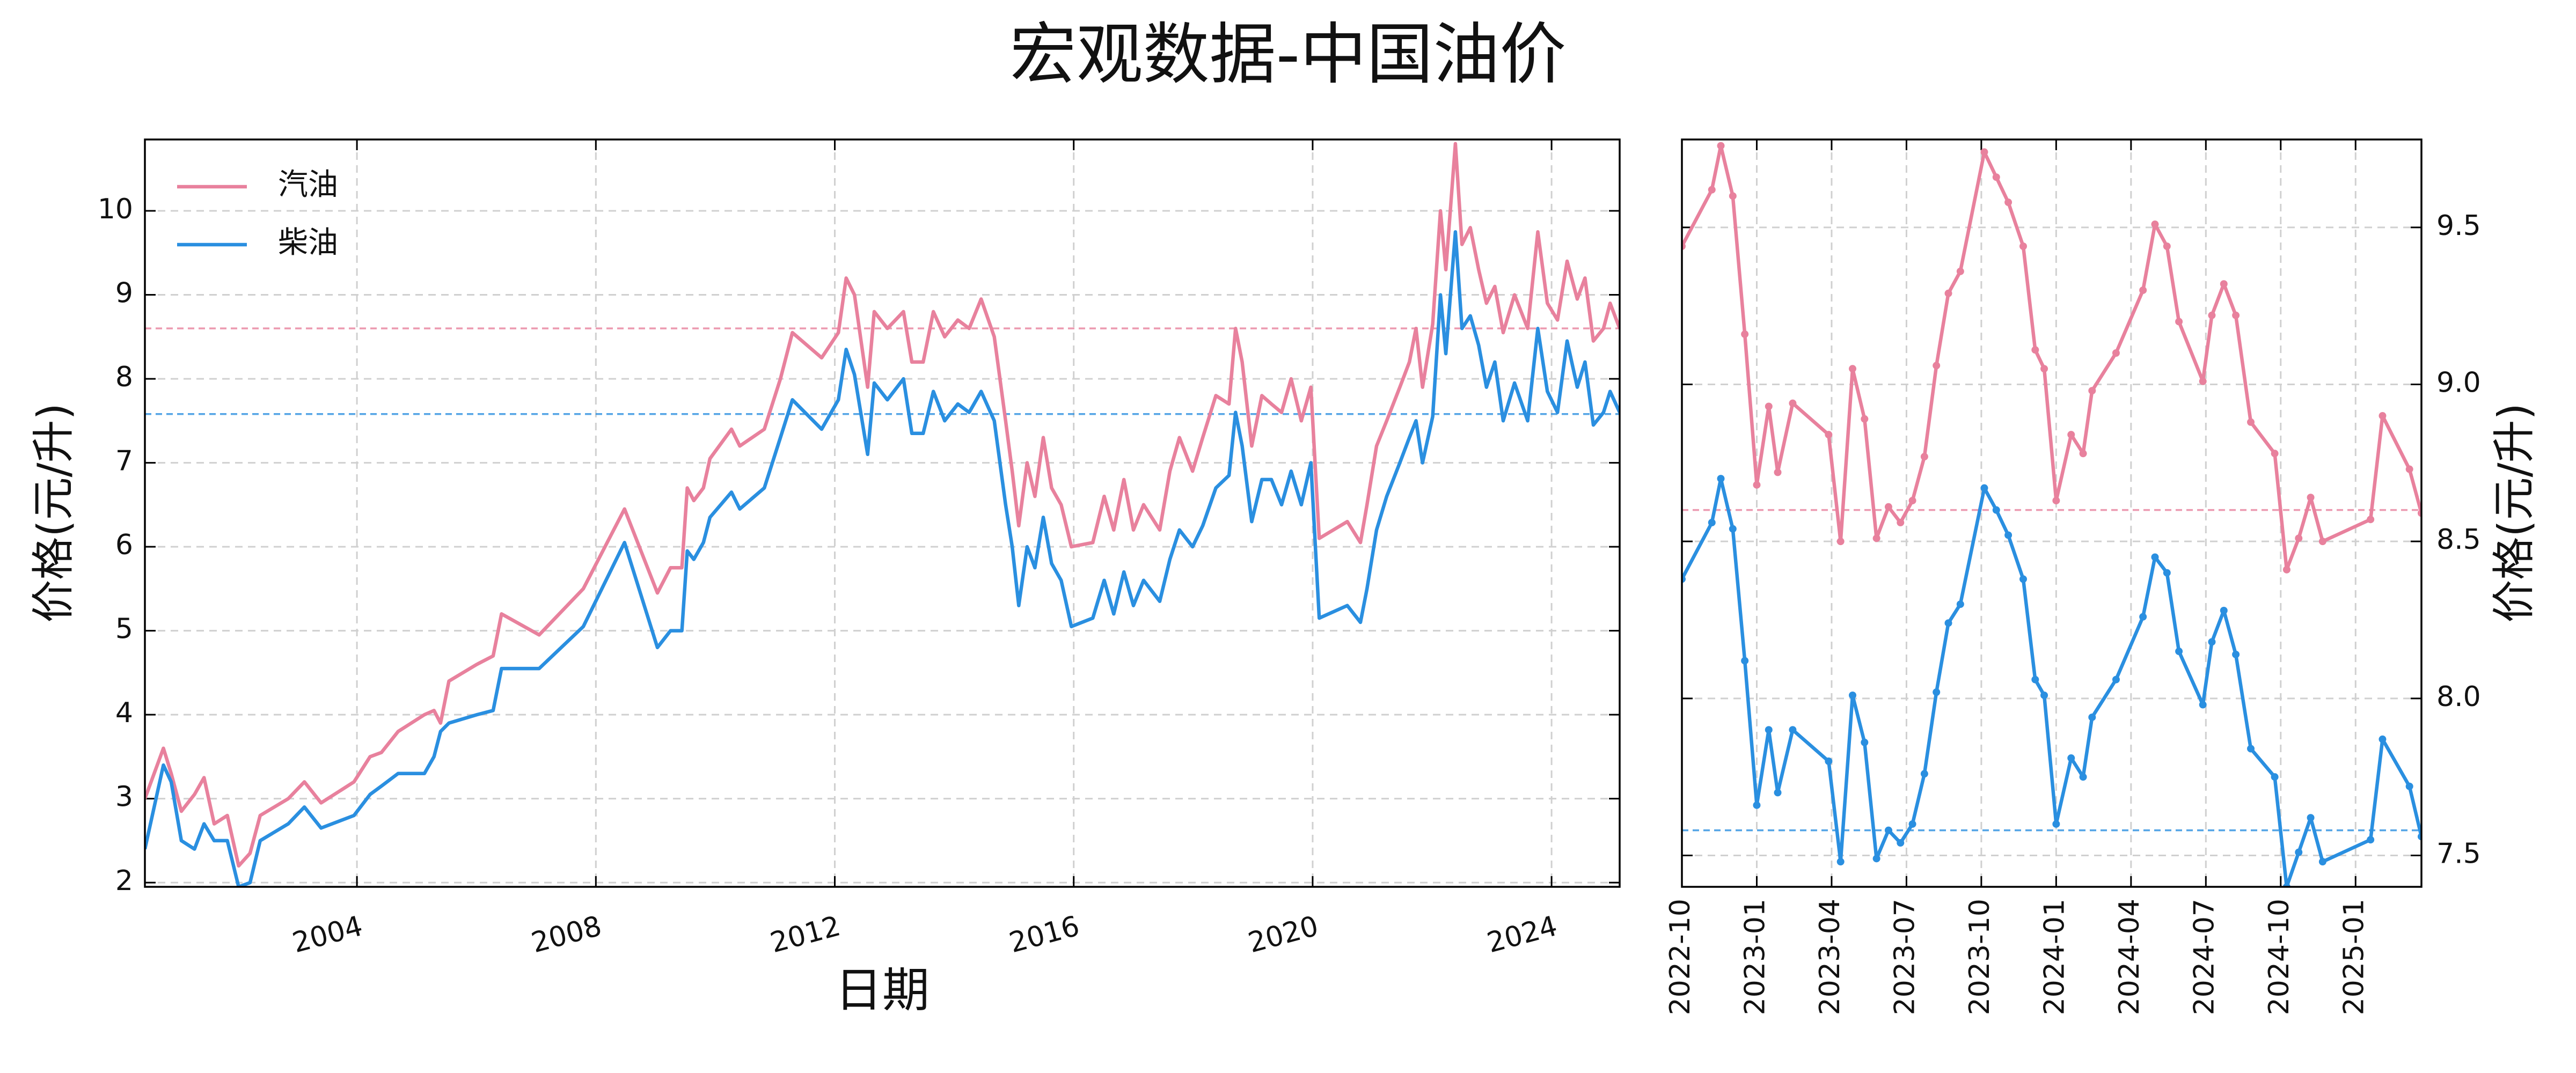 Image resolution: width=2576 pixels, height=1073 pixels. I want to click on y-tick-label: 5, so click(124, 629).